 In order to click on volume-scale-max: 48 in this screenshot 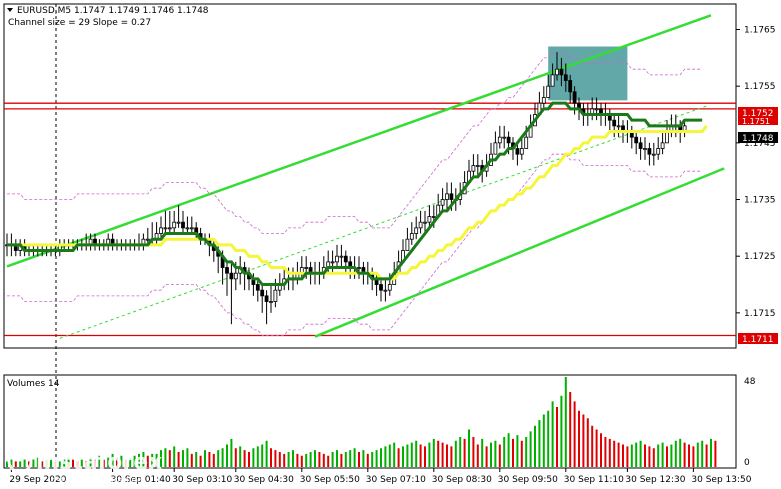, I will do `click(750, 382)`.